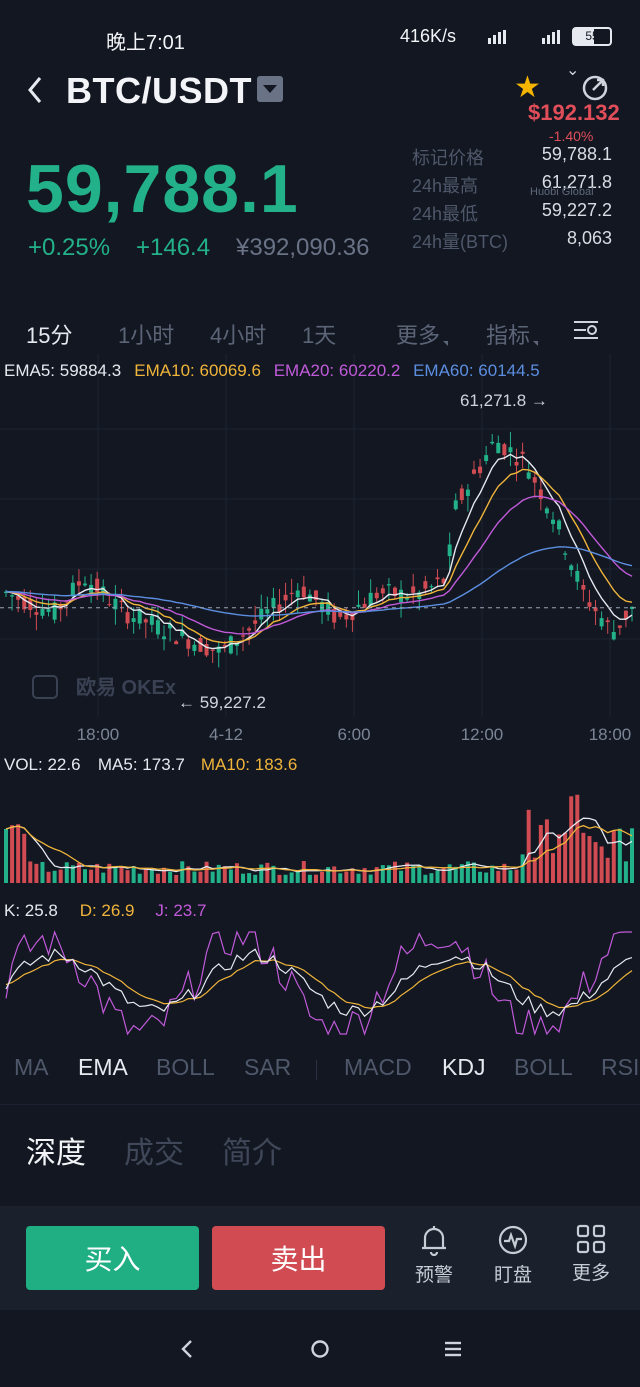 The height and width of the screenshot is (1387, 640). What do you see at coordinates (319, 551) in the screenshot?
I see `ema5-line` at bounding box center [319, 551].